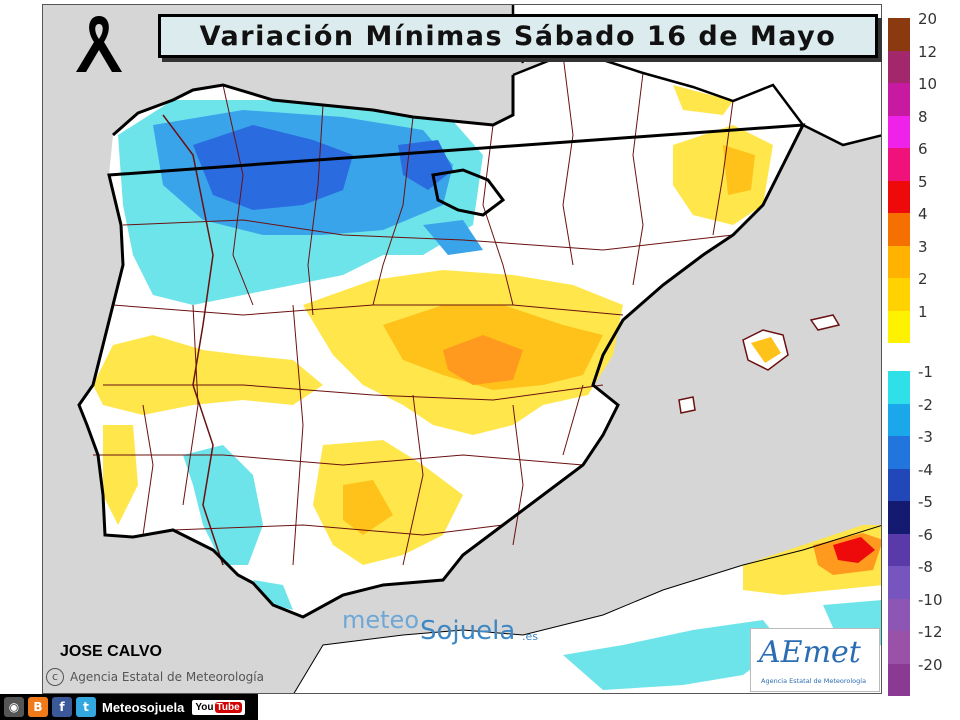 The image size is (960, 720). I want to click on cold-area-northwest-dark, so click(273, 167).